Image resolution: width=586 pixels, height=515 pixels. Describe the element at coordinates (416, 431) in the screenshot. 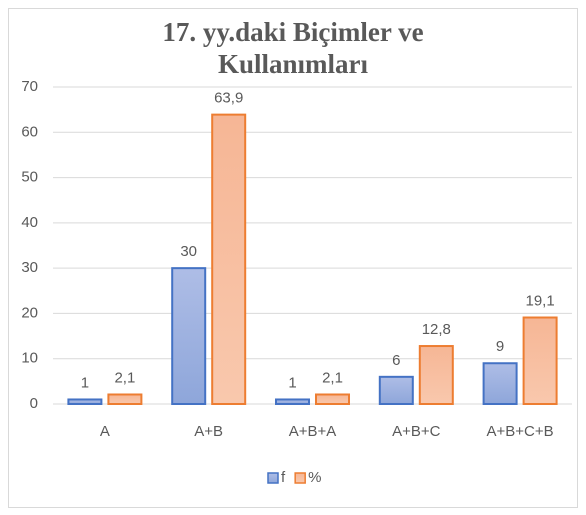

I see `x-tick-label: A+B+C` at that location.